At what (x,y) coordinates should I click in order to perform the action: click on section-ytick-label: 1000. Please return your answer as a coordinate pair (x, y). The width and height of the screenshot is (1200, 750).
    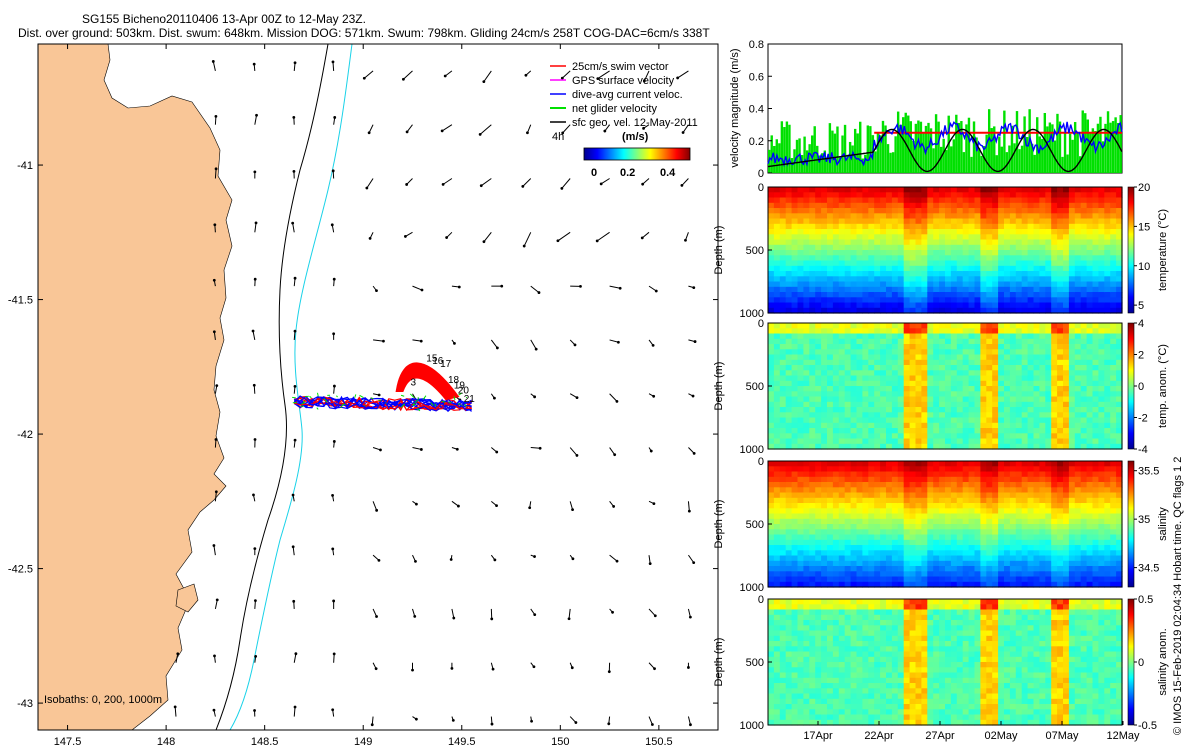
    Looking at the image, I should click on (752, 450).